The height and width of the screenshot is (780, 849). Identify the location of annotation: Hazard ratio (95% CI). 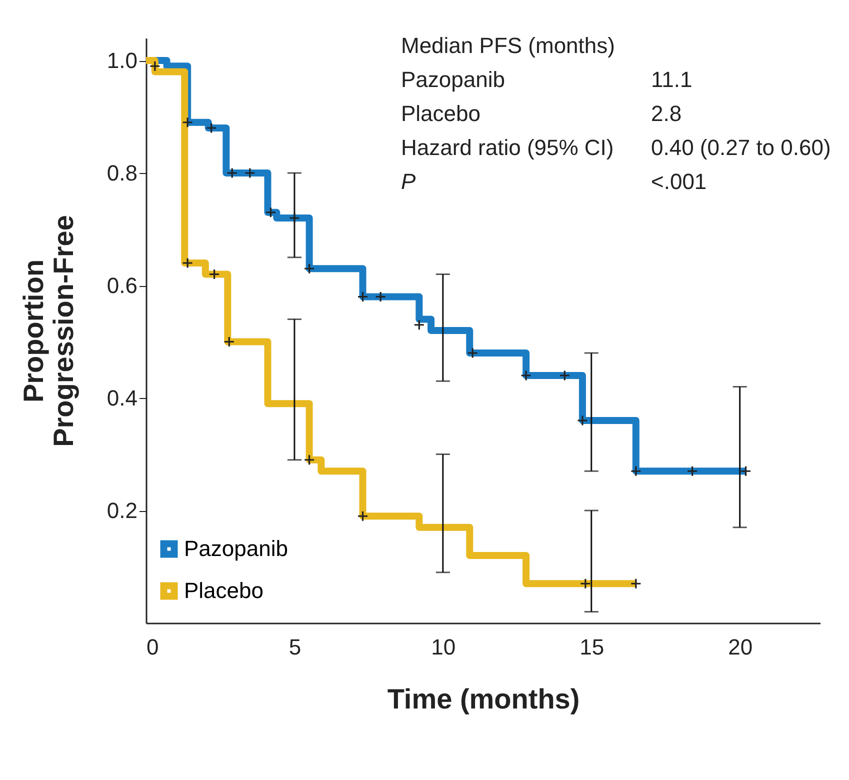
(507, 147).